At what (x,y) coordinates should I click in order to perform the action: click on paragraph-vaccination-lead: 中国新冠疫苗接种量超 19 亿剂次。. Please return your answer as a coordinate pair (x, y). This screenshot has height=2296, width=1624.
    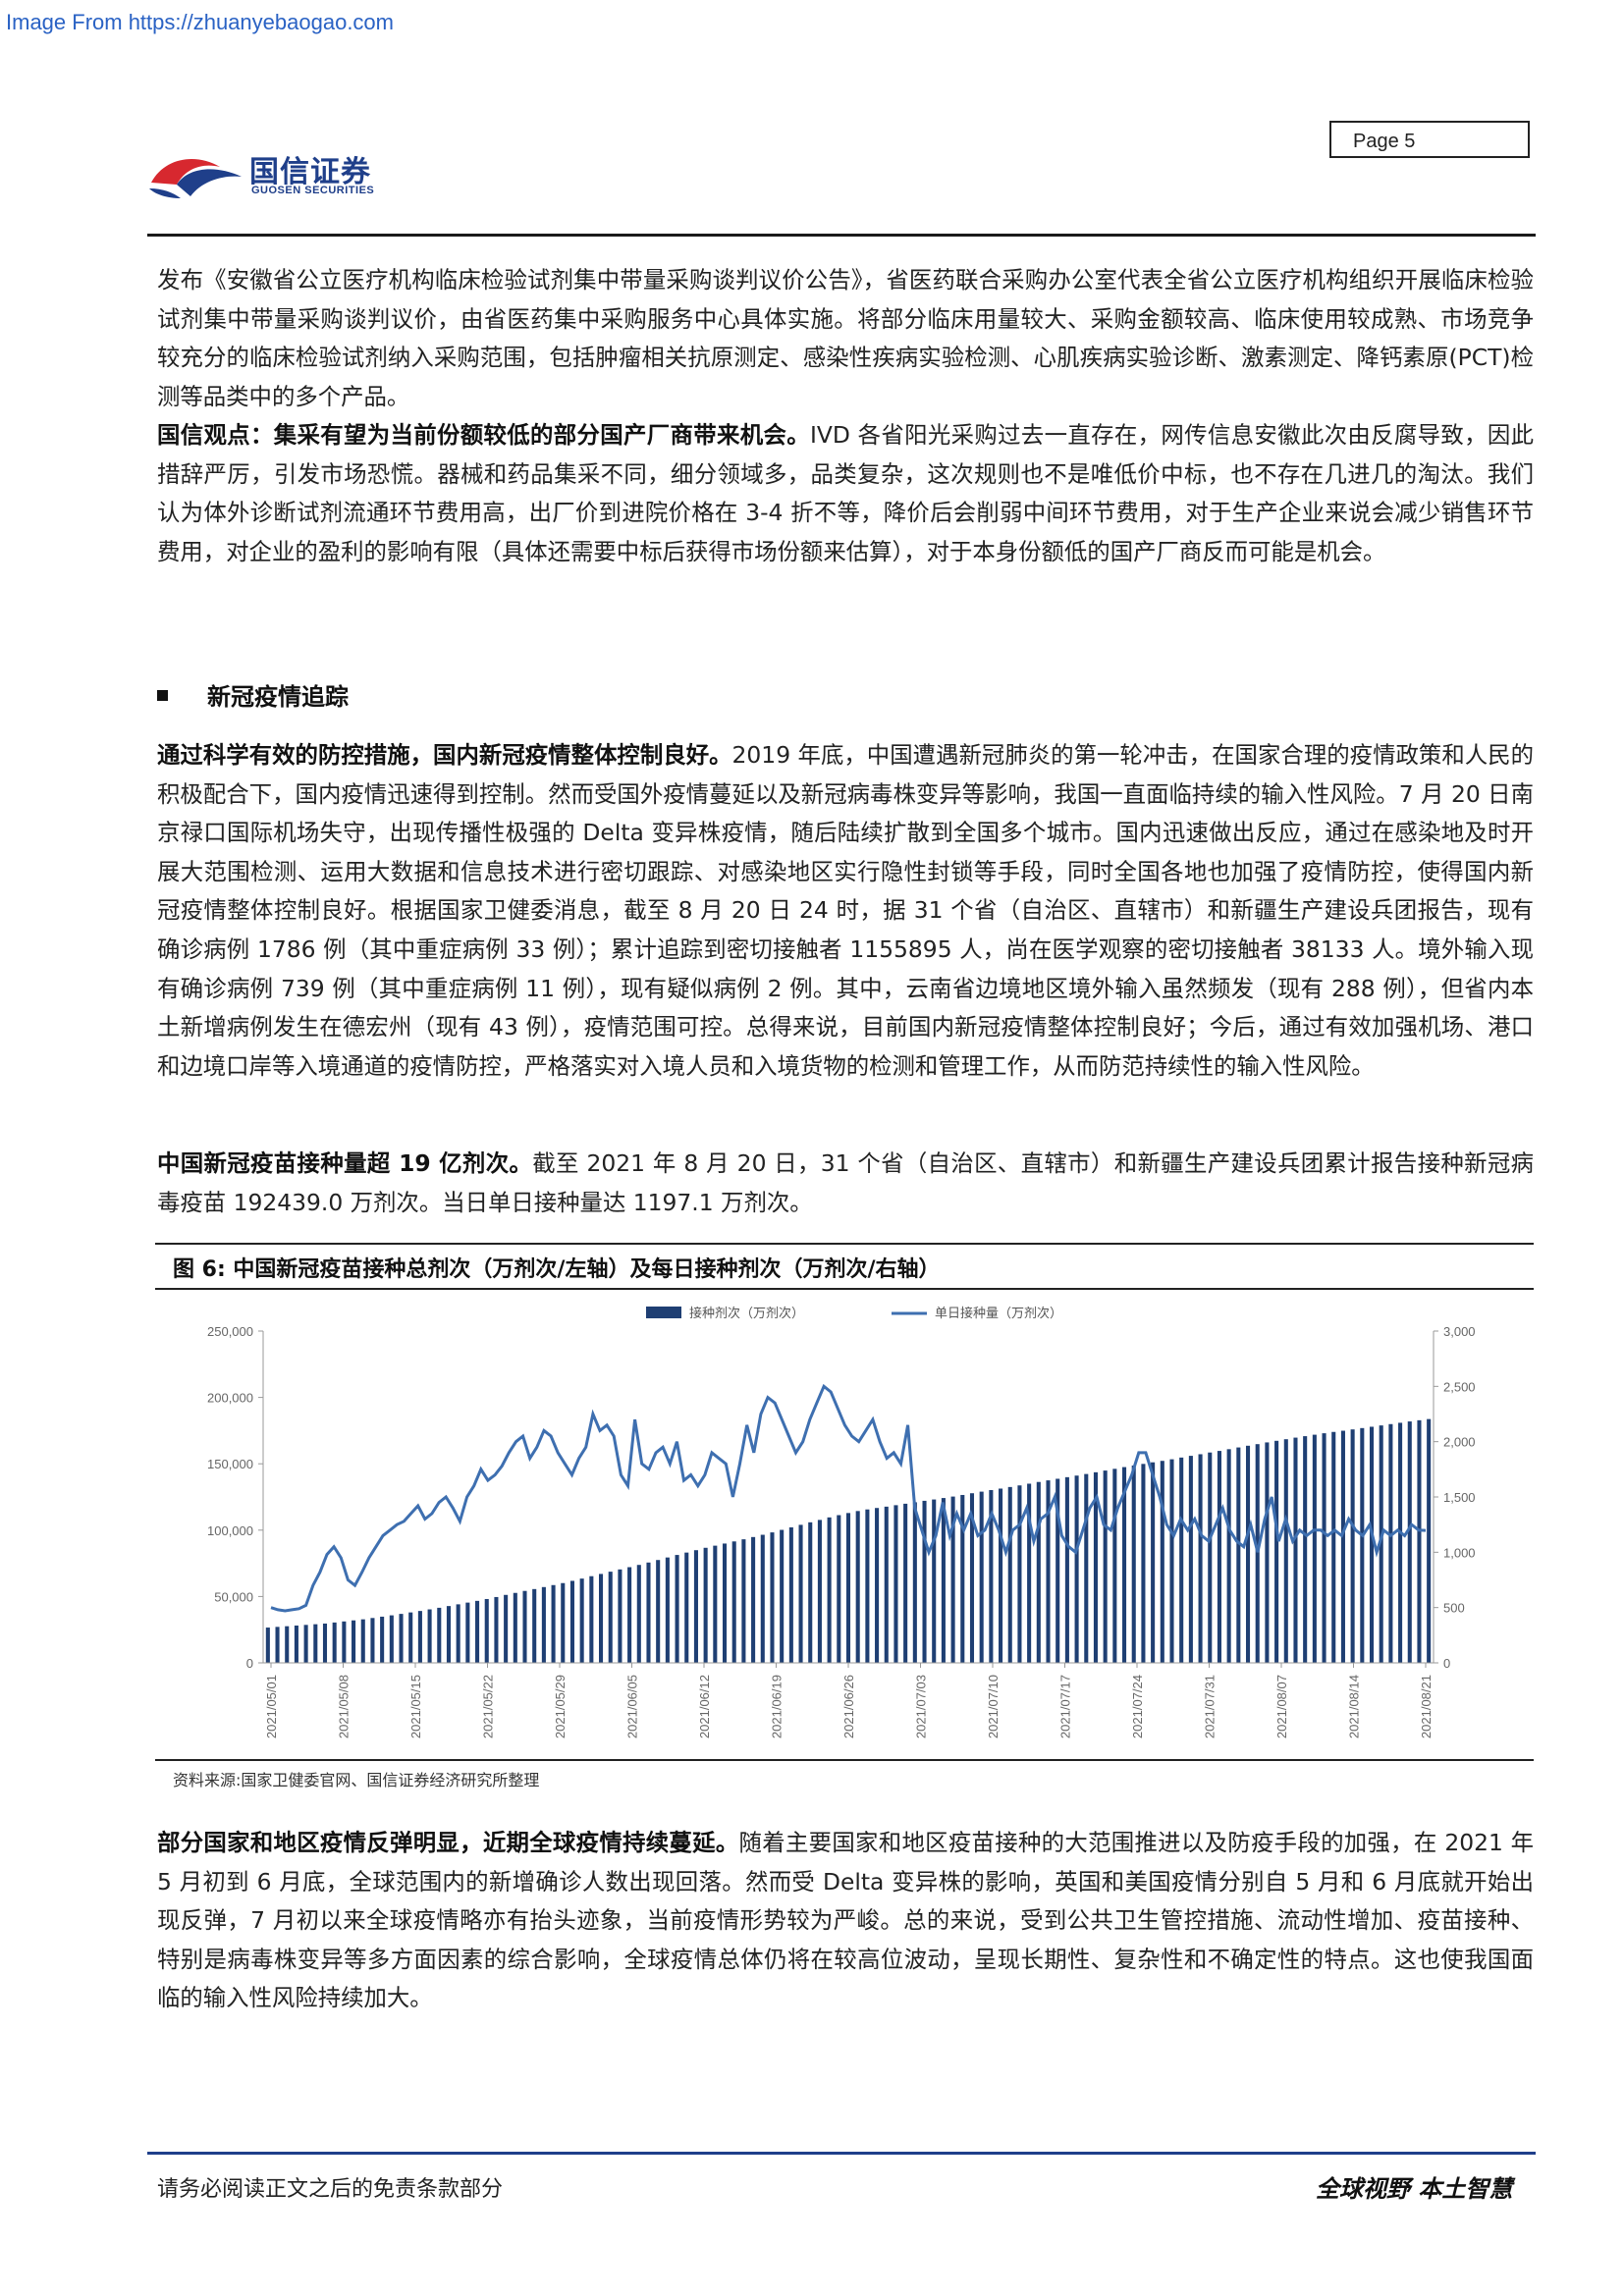
    Looking at the image, I should click on (345, 1163).